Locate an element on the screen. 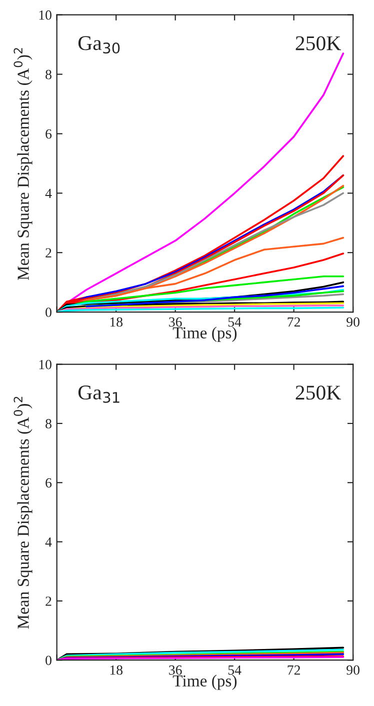 Image resolution: width=374 pixels, height=706 pixels. annotation: Ga$_{30}$ is located at coordinates (99, 45).